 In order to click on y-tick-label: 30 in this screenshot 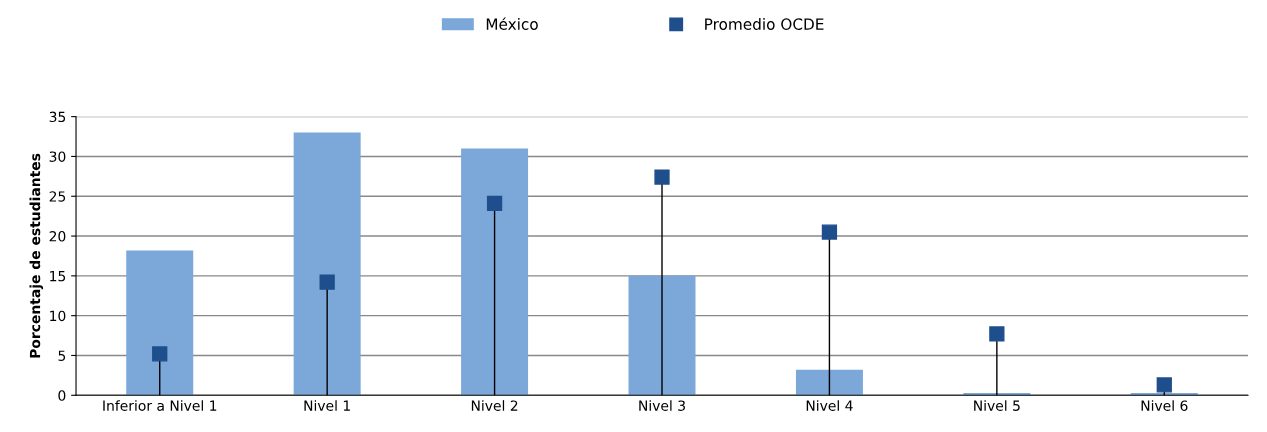, I will do `click(57, 156)`.